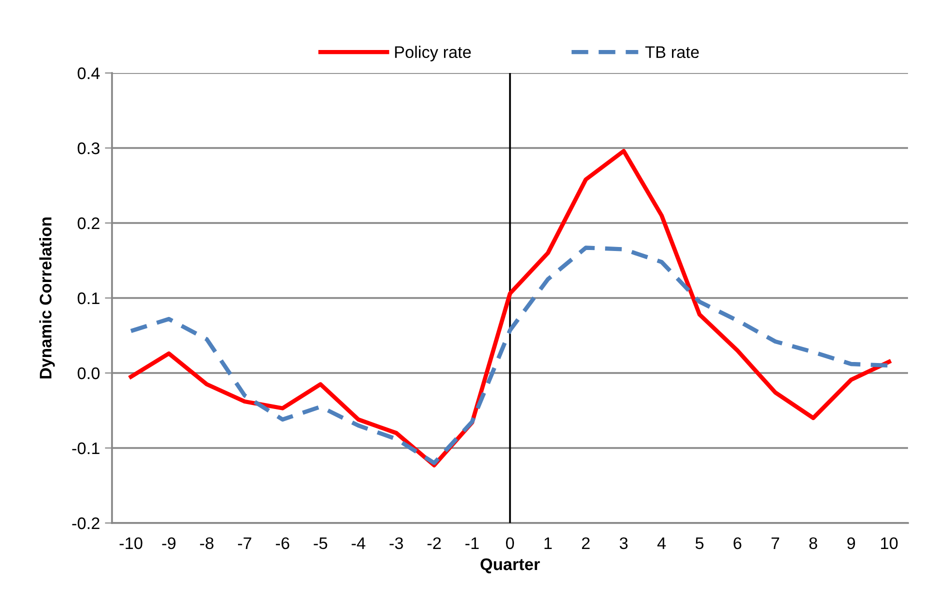 This screenshot has width=931, height=597. Describe the element at coordinates (47, 298) in the screenshot. I see `y-axis-title: Dynamic Correlation` at that location.